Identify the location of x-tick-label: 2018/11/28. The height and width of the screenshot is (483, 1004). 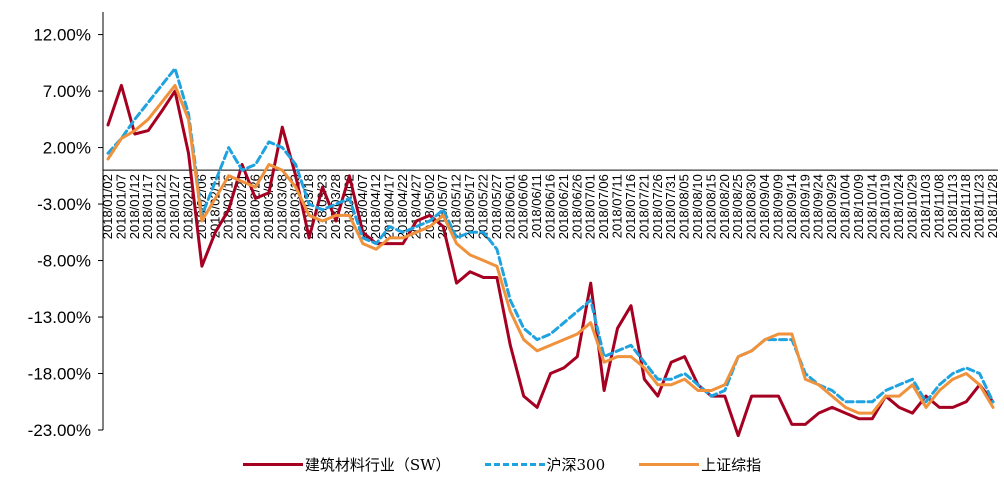
(992, 206).